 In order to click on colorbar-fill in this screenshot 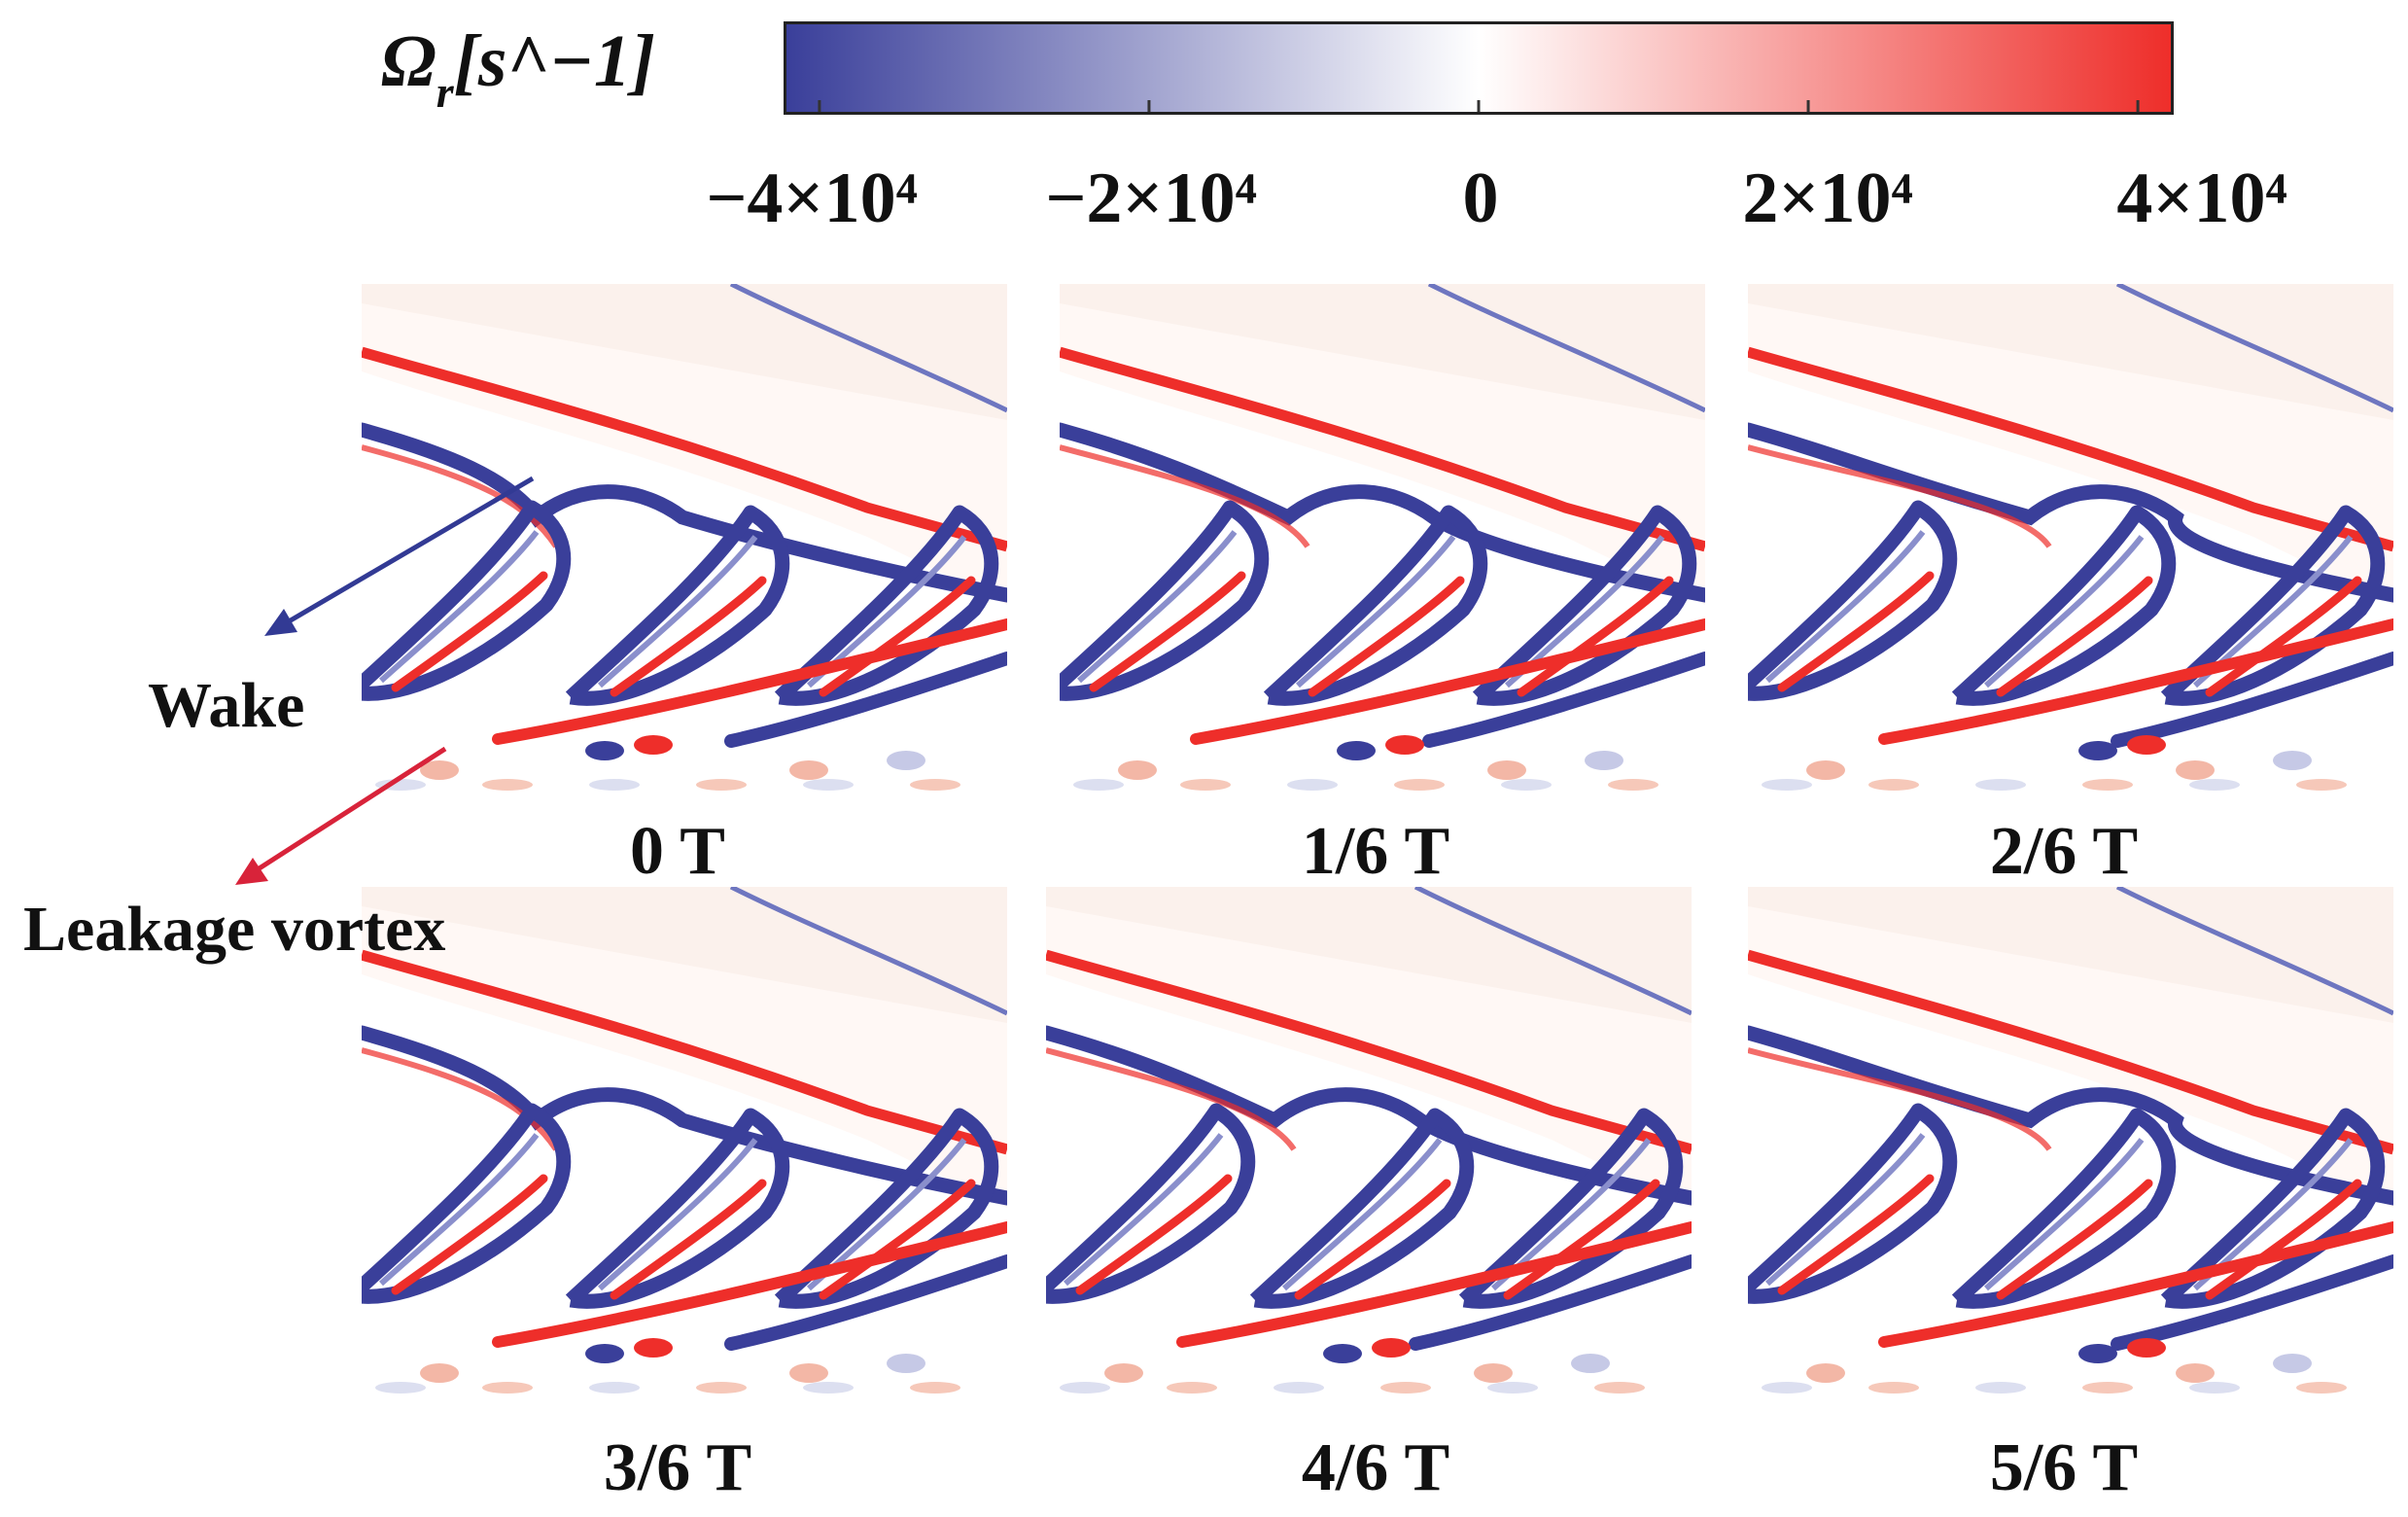, I will do `click(1478, 68)`.